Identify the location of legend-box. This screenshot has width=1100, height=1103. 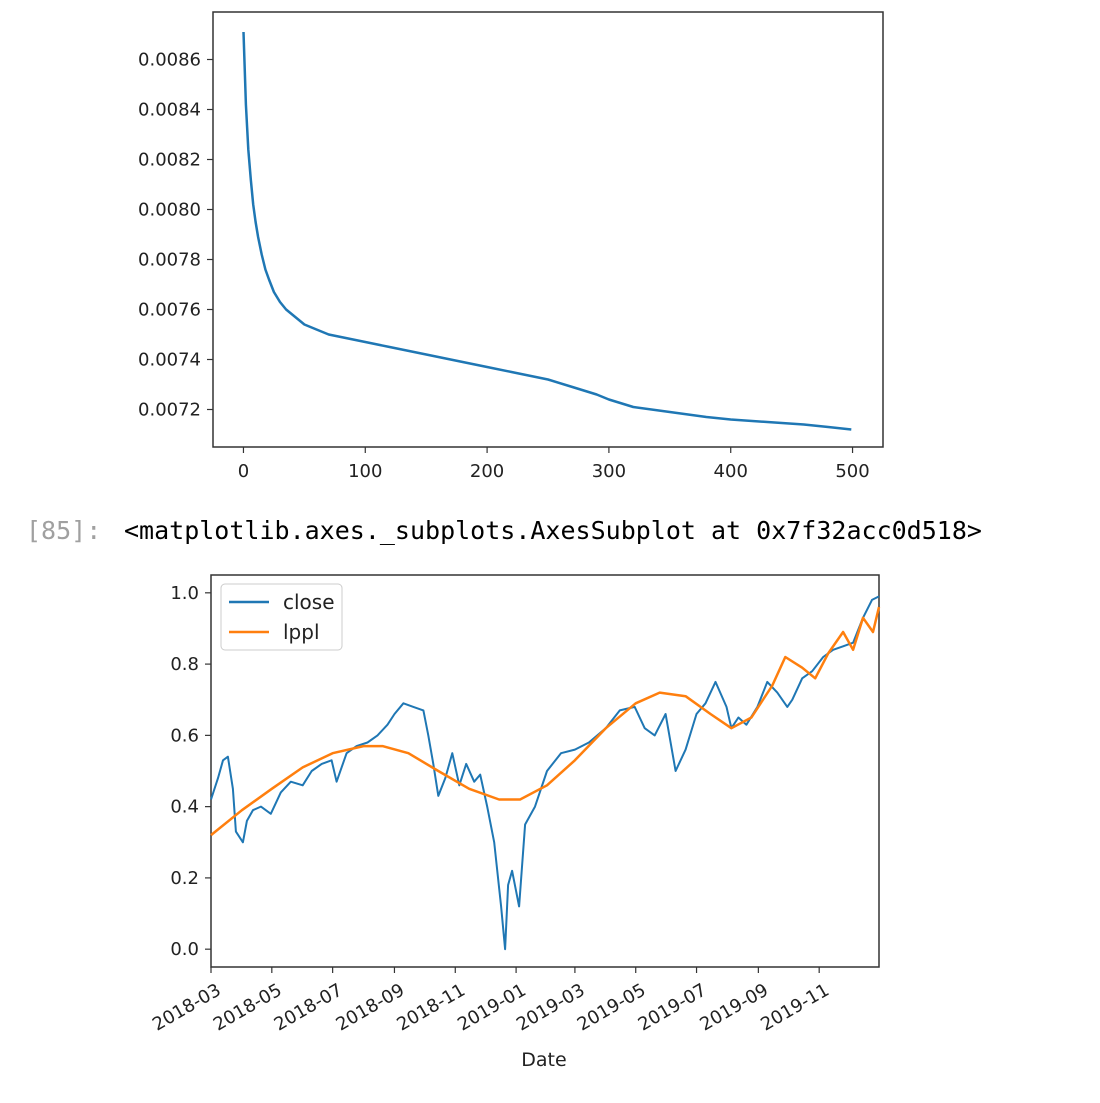
(281, 617).